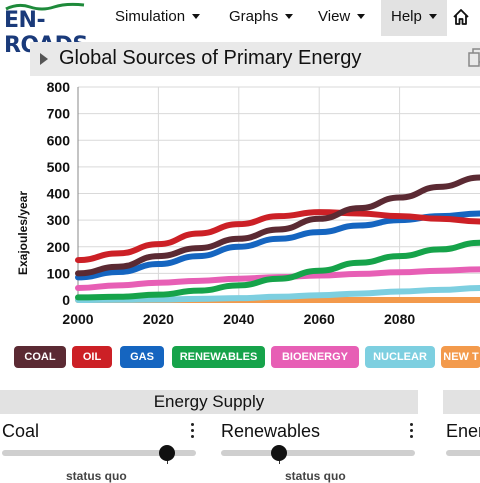 This screenshot has height=483, width=480. I want to click on x-tick-label: 2040, so click(238, 319).